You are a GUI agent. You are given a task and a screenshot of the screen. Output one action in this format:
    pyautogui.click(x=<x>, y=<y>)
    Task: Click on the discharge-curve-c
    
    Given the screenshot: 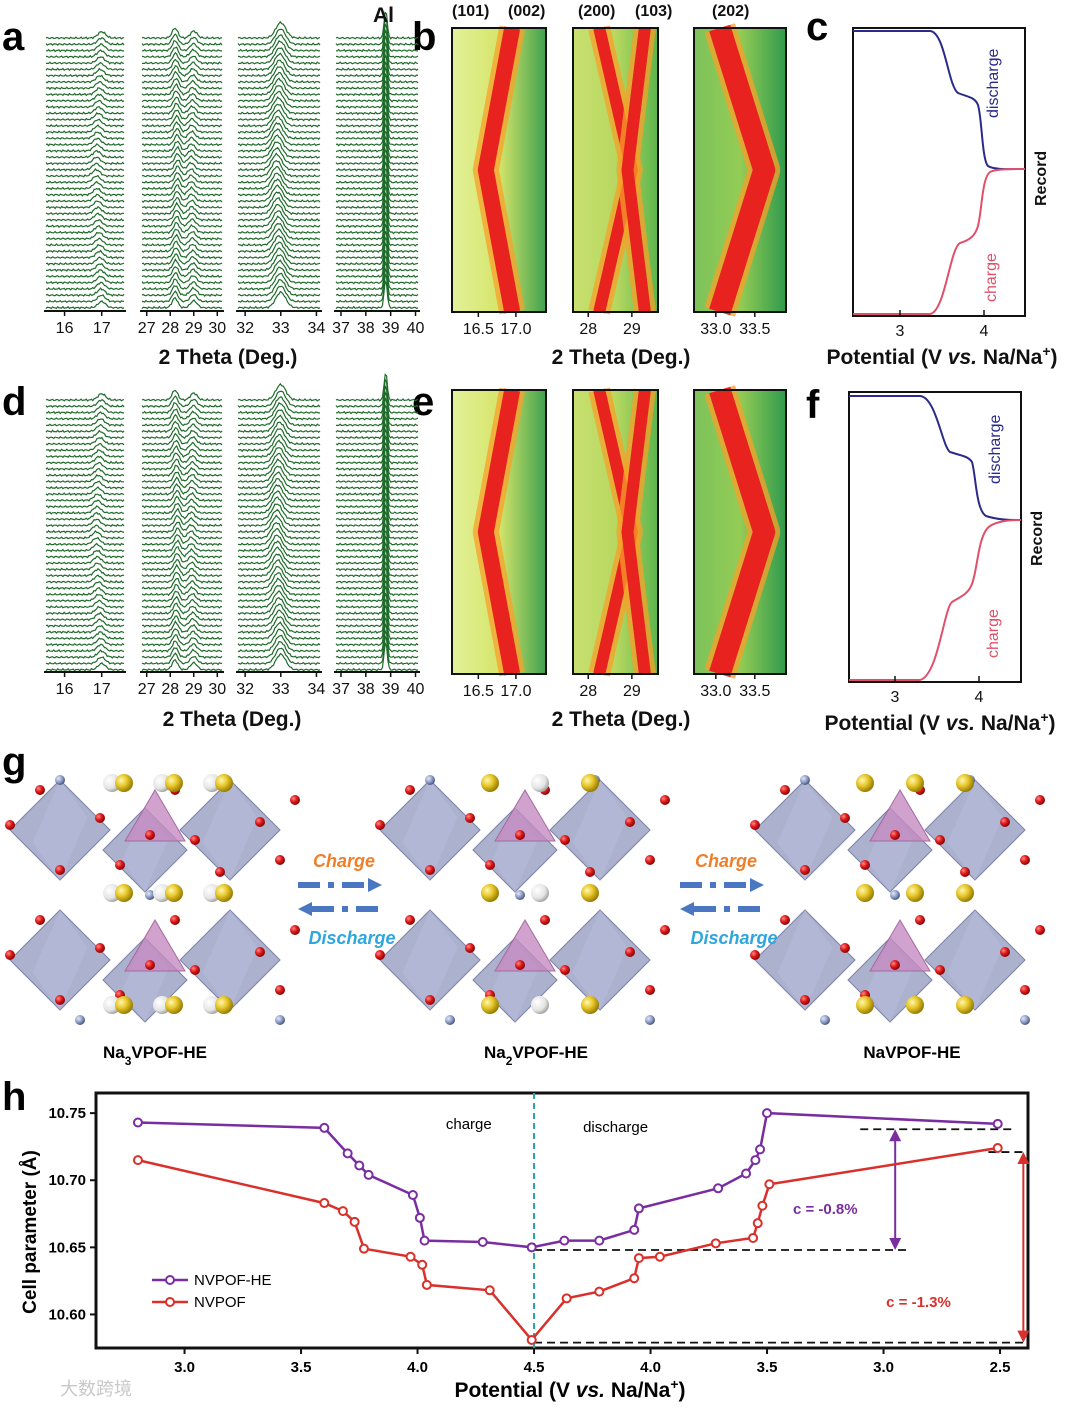 What is the action you would take?
    pyautogui.click(x=939, y=100)
    